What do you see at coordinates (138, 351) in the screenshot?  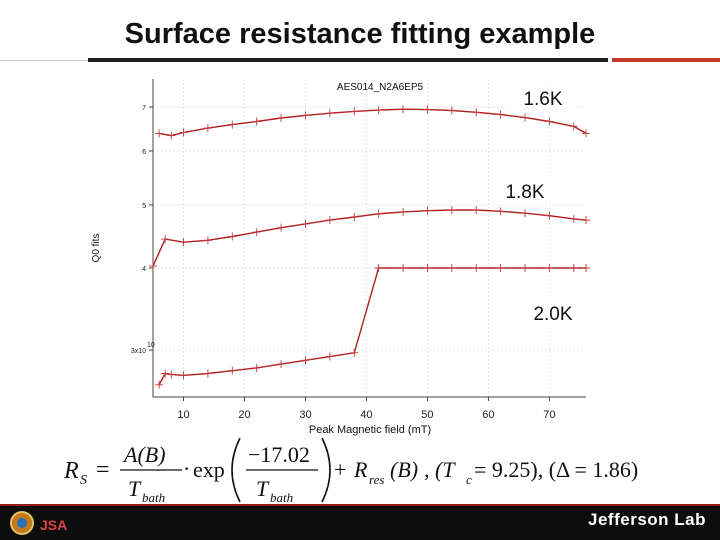 I see `y-tick-label-4: 3x10` at bounding box center [138, 351].